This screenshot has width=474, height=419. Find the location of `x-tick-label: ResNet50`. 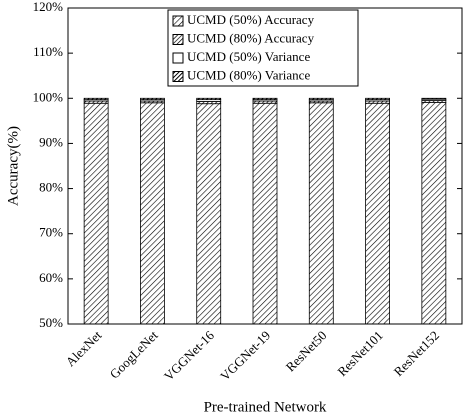

x-tick-label: ResNet50 is located at coordinates (306, 351).